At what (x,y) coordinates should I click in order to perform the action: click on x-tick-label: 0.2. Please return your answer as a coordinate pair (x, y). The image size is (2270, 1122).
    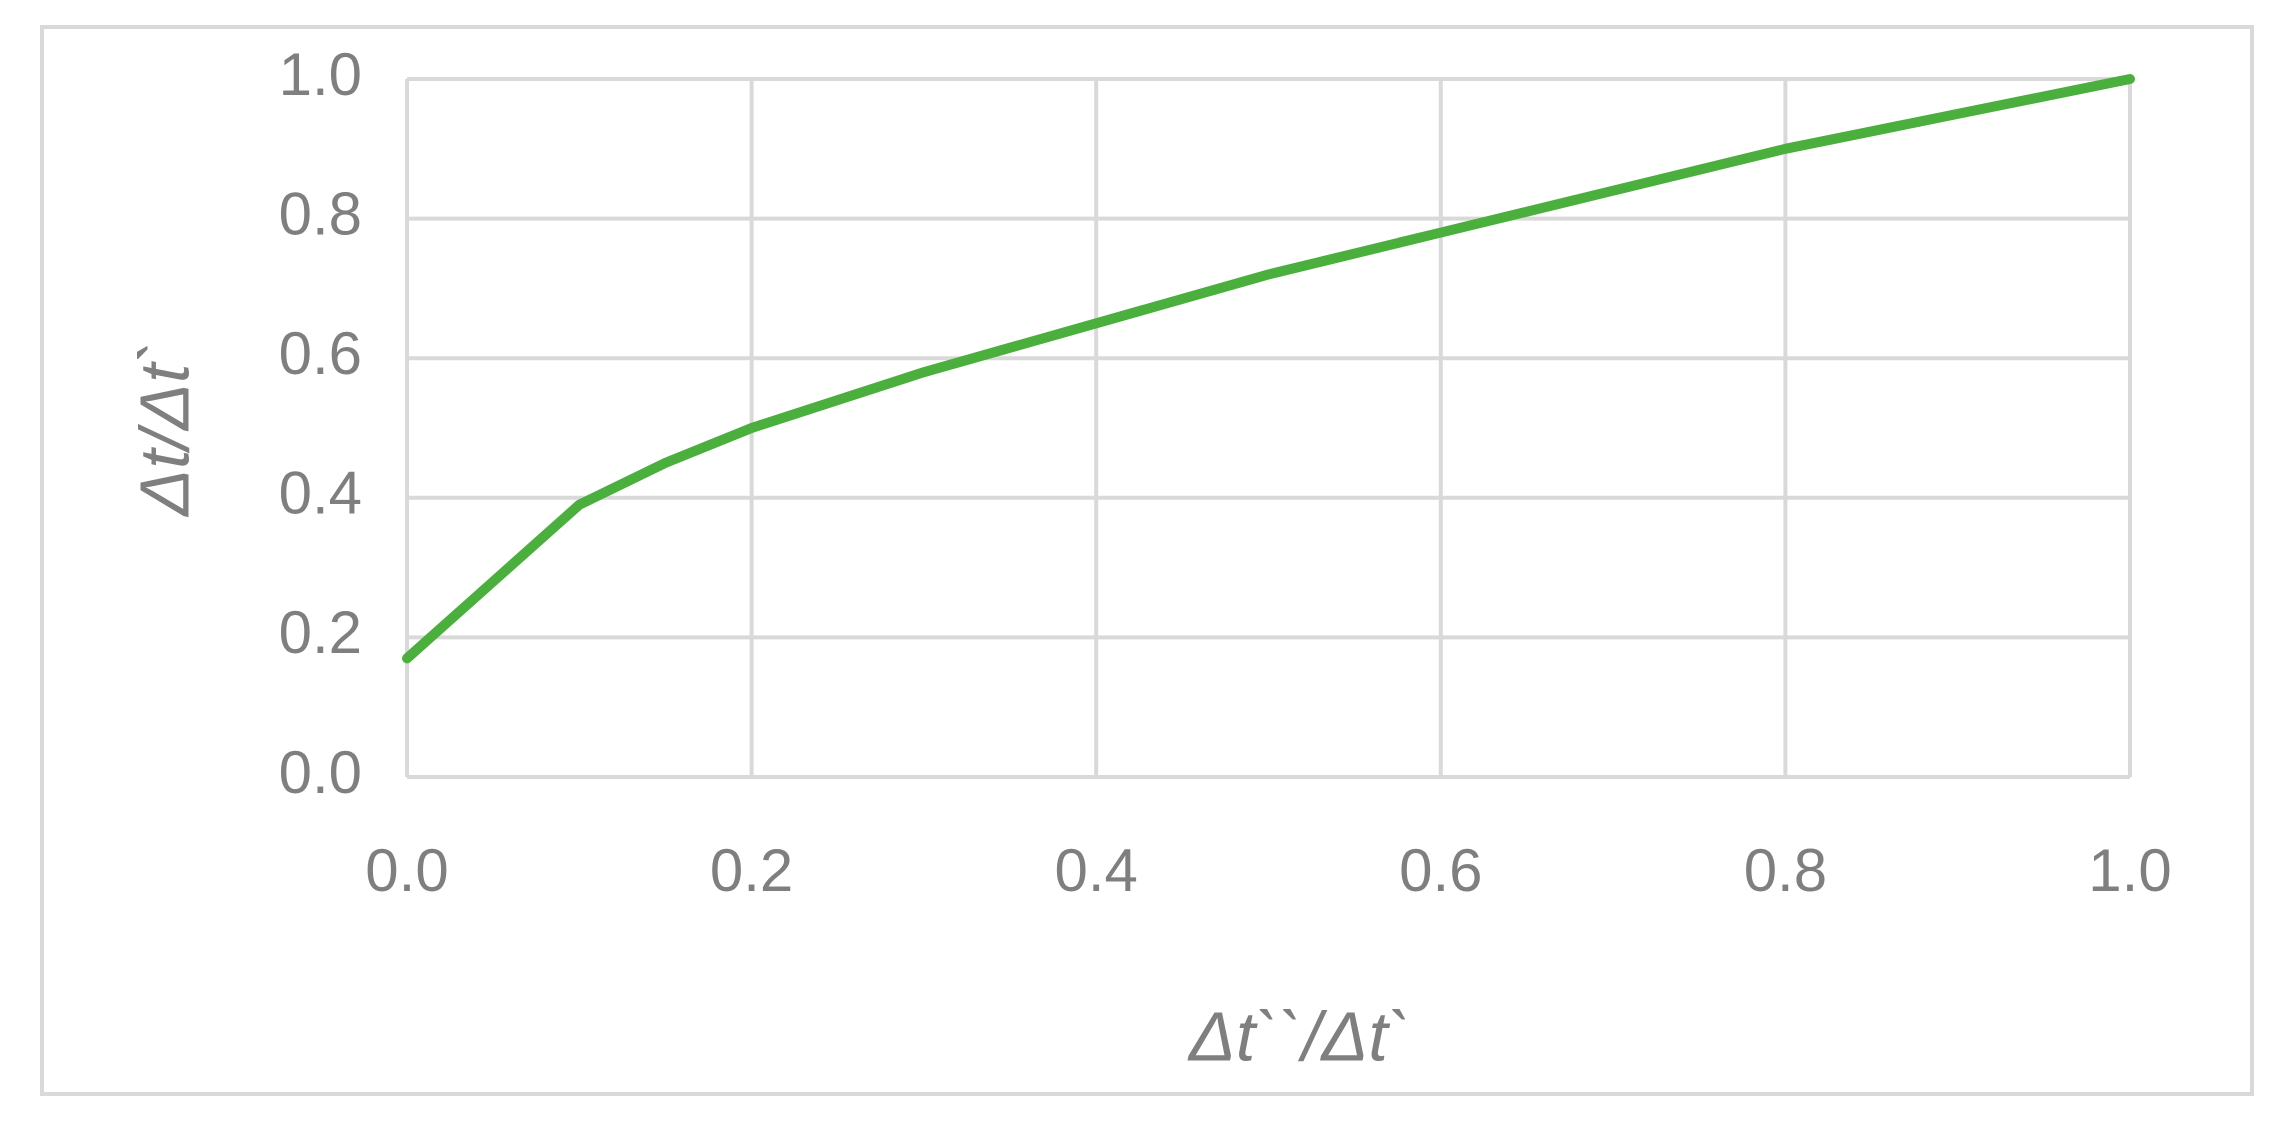
    Looking at the image, I should click on (751, 870).